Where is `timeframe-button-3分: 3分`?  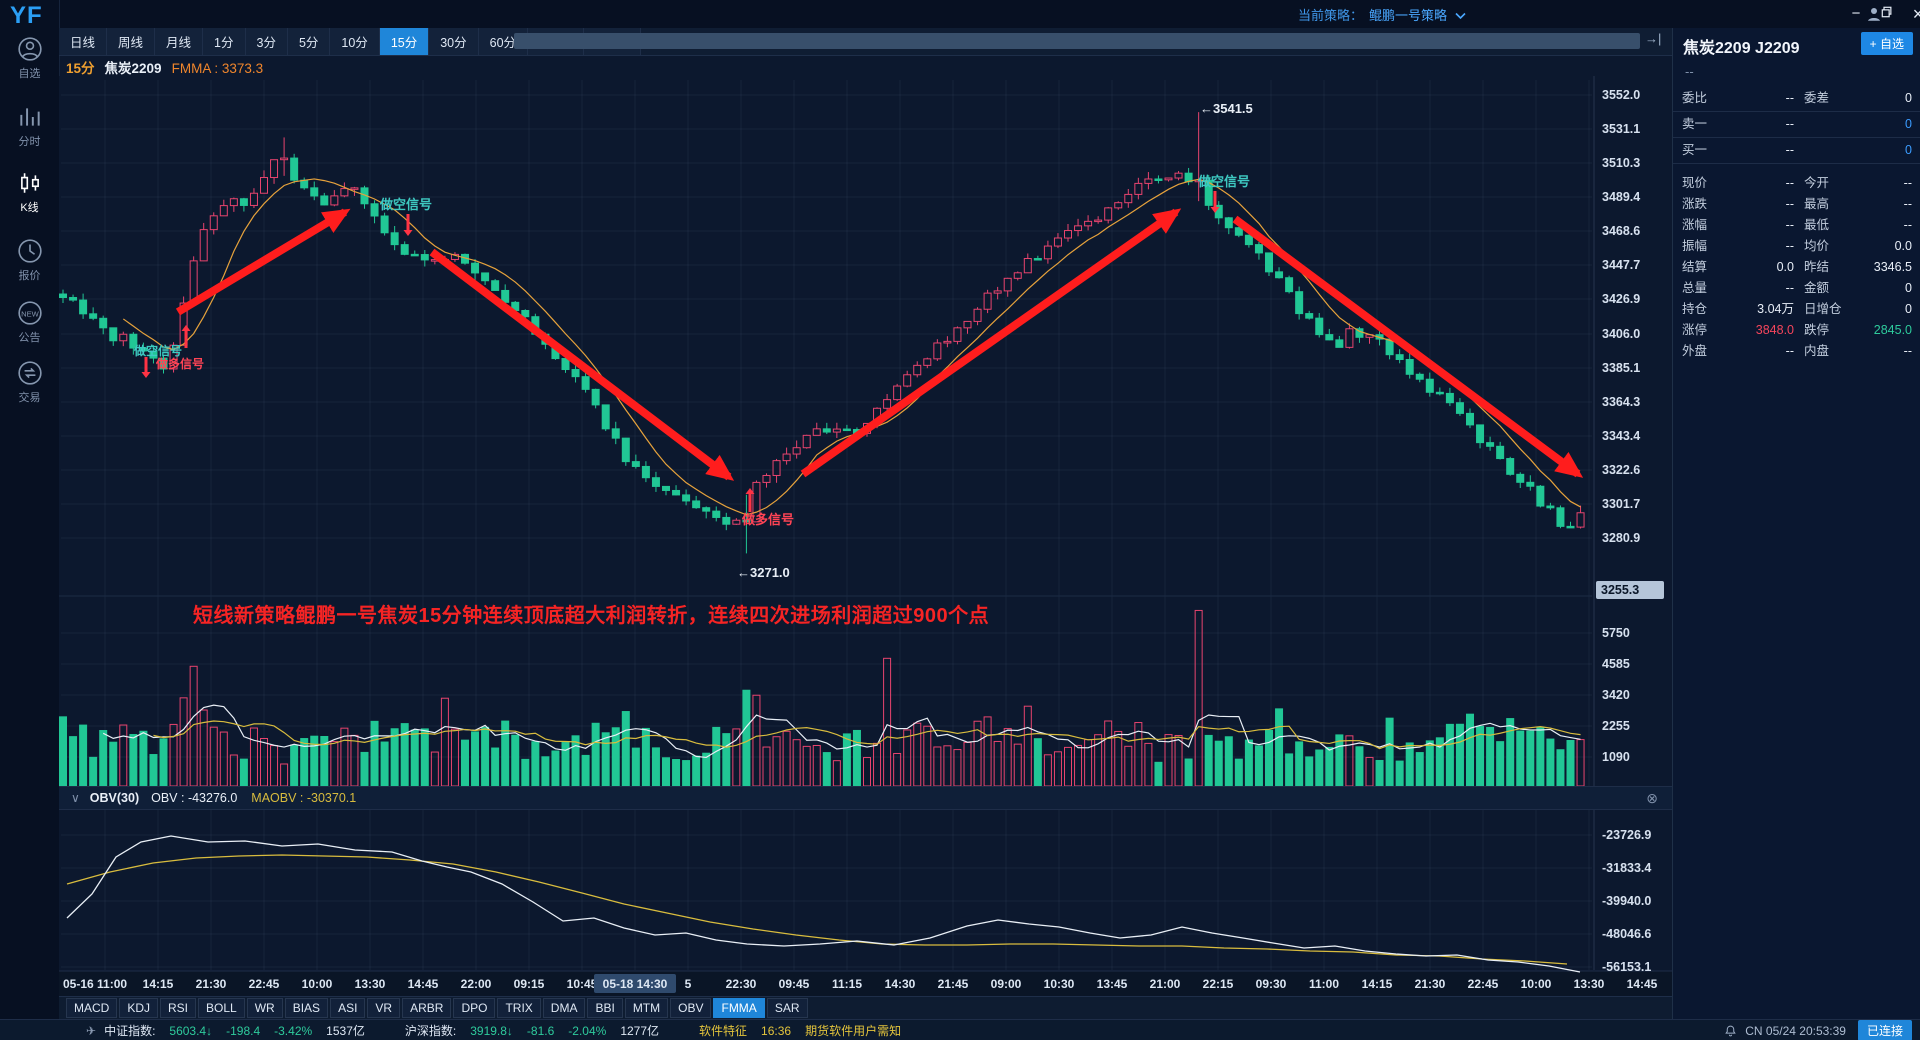 timeframe-button-3分: 3分 is located at coordinates (266, 41).